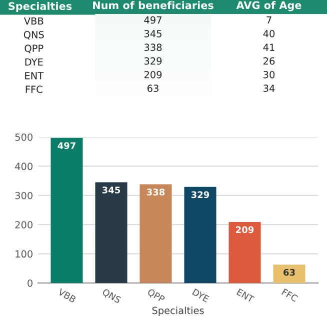 The height and width of the screenshot is (333, 327). I want to click on x-tick-label: FFC, so click(289, 295).